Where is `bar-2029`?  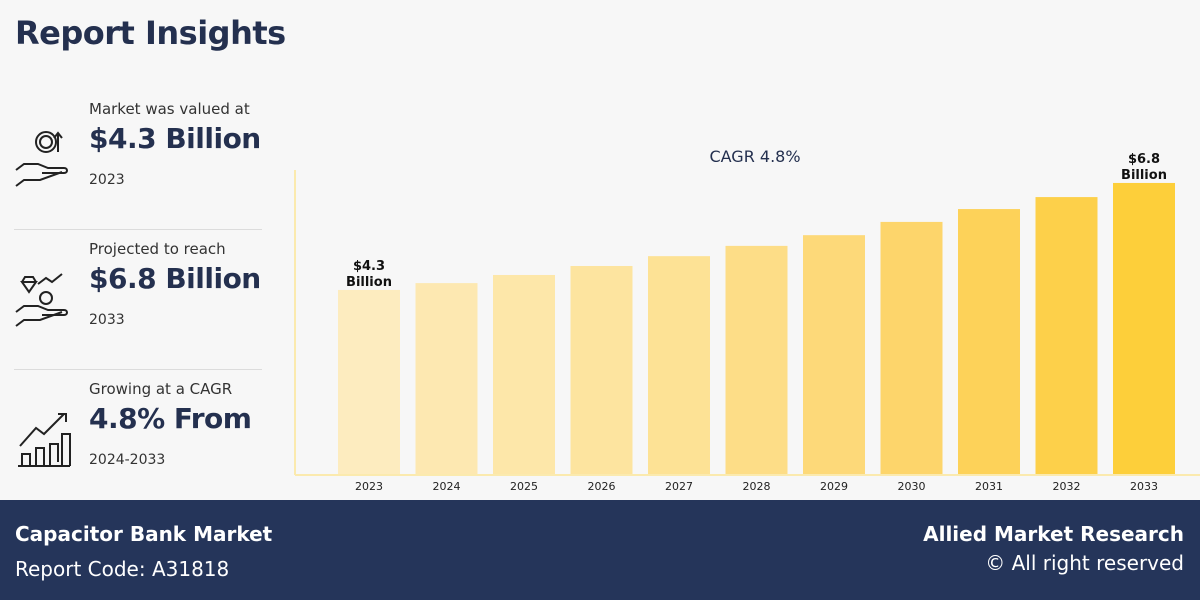 bar-2029 is located at coordinates (834, 354).